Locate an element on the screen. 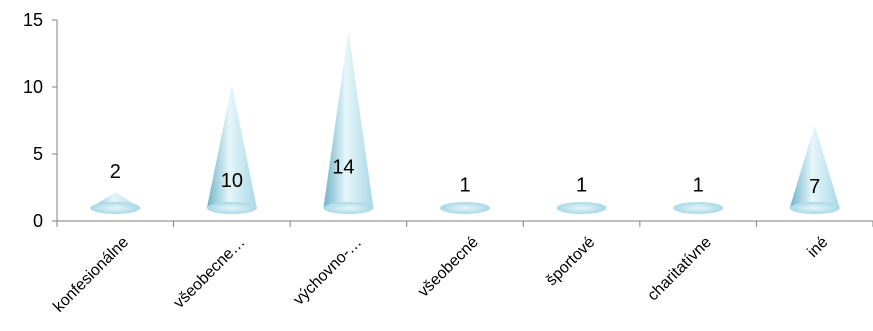 The height and width of the screenshot is (331, 873). x-category-label: iné is located at coordinates (817, 247).